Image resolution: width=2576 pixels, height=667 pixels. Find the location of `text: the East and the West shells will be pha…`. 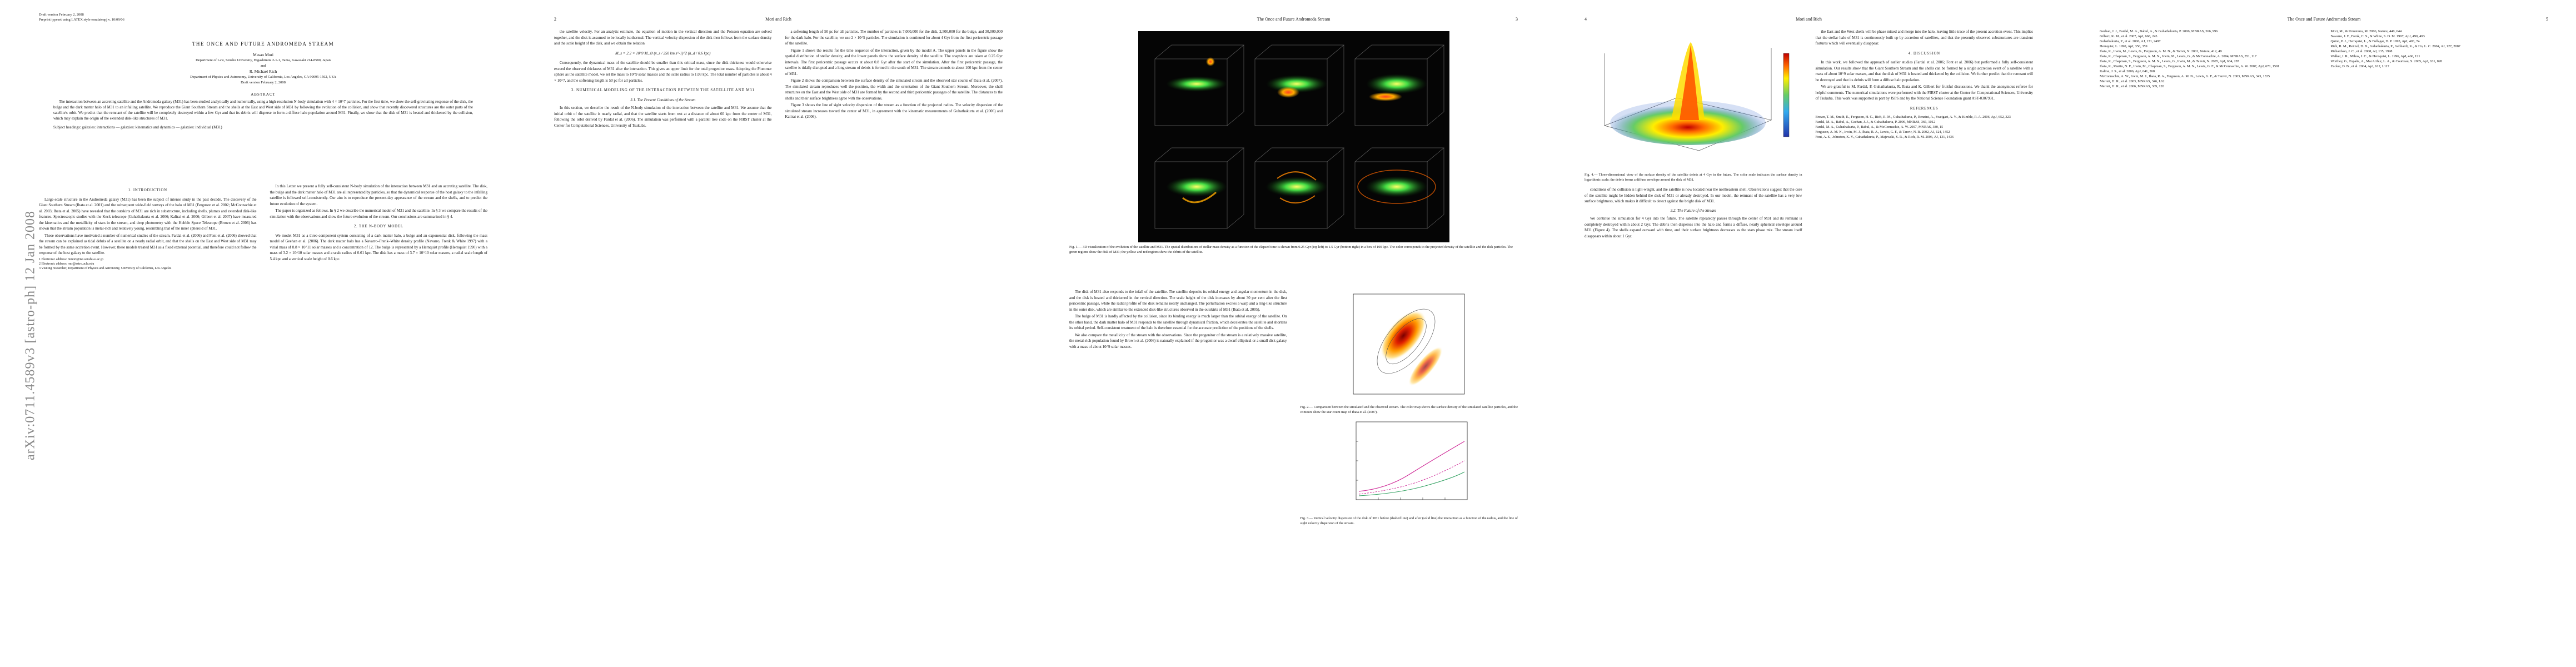

text: the East and the West shells will be pha… is located at coordinates (1924, 37).